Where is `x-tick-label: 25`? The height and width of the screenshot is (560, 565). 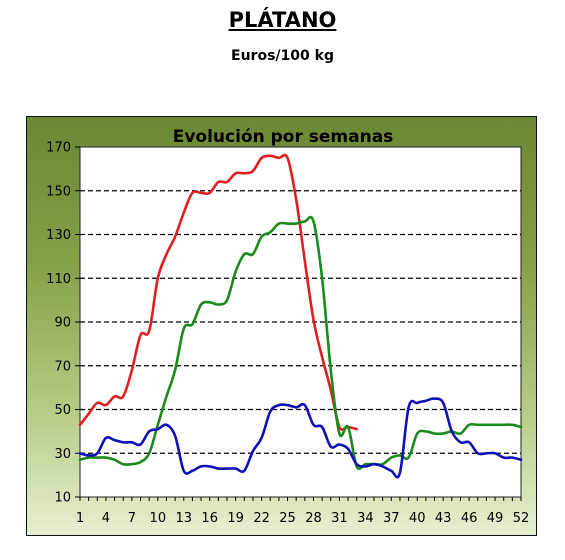
x-tick-label: 25 is located at coordinates (287, 518).